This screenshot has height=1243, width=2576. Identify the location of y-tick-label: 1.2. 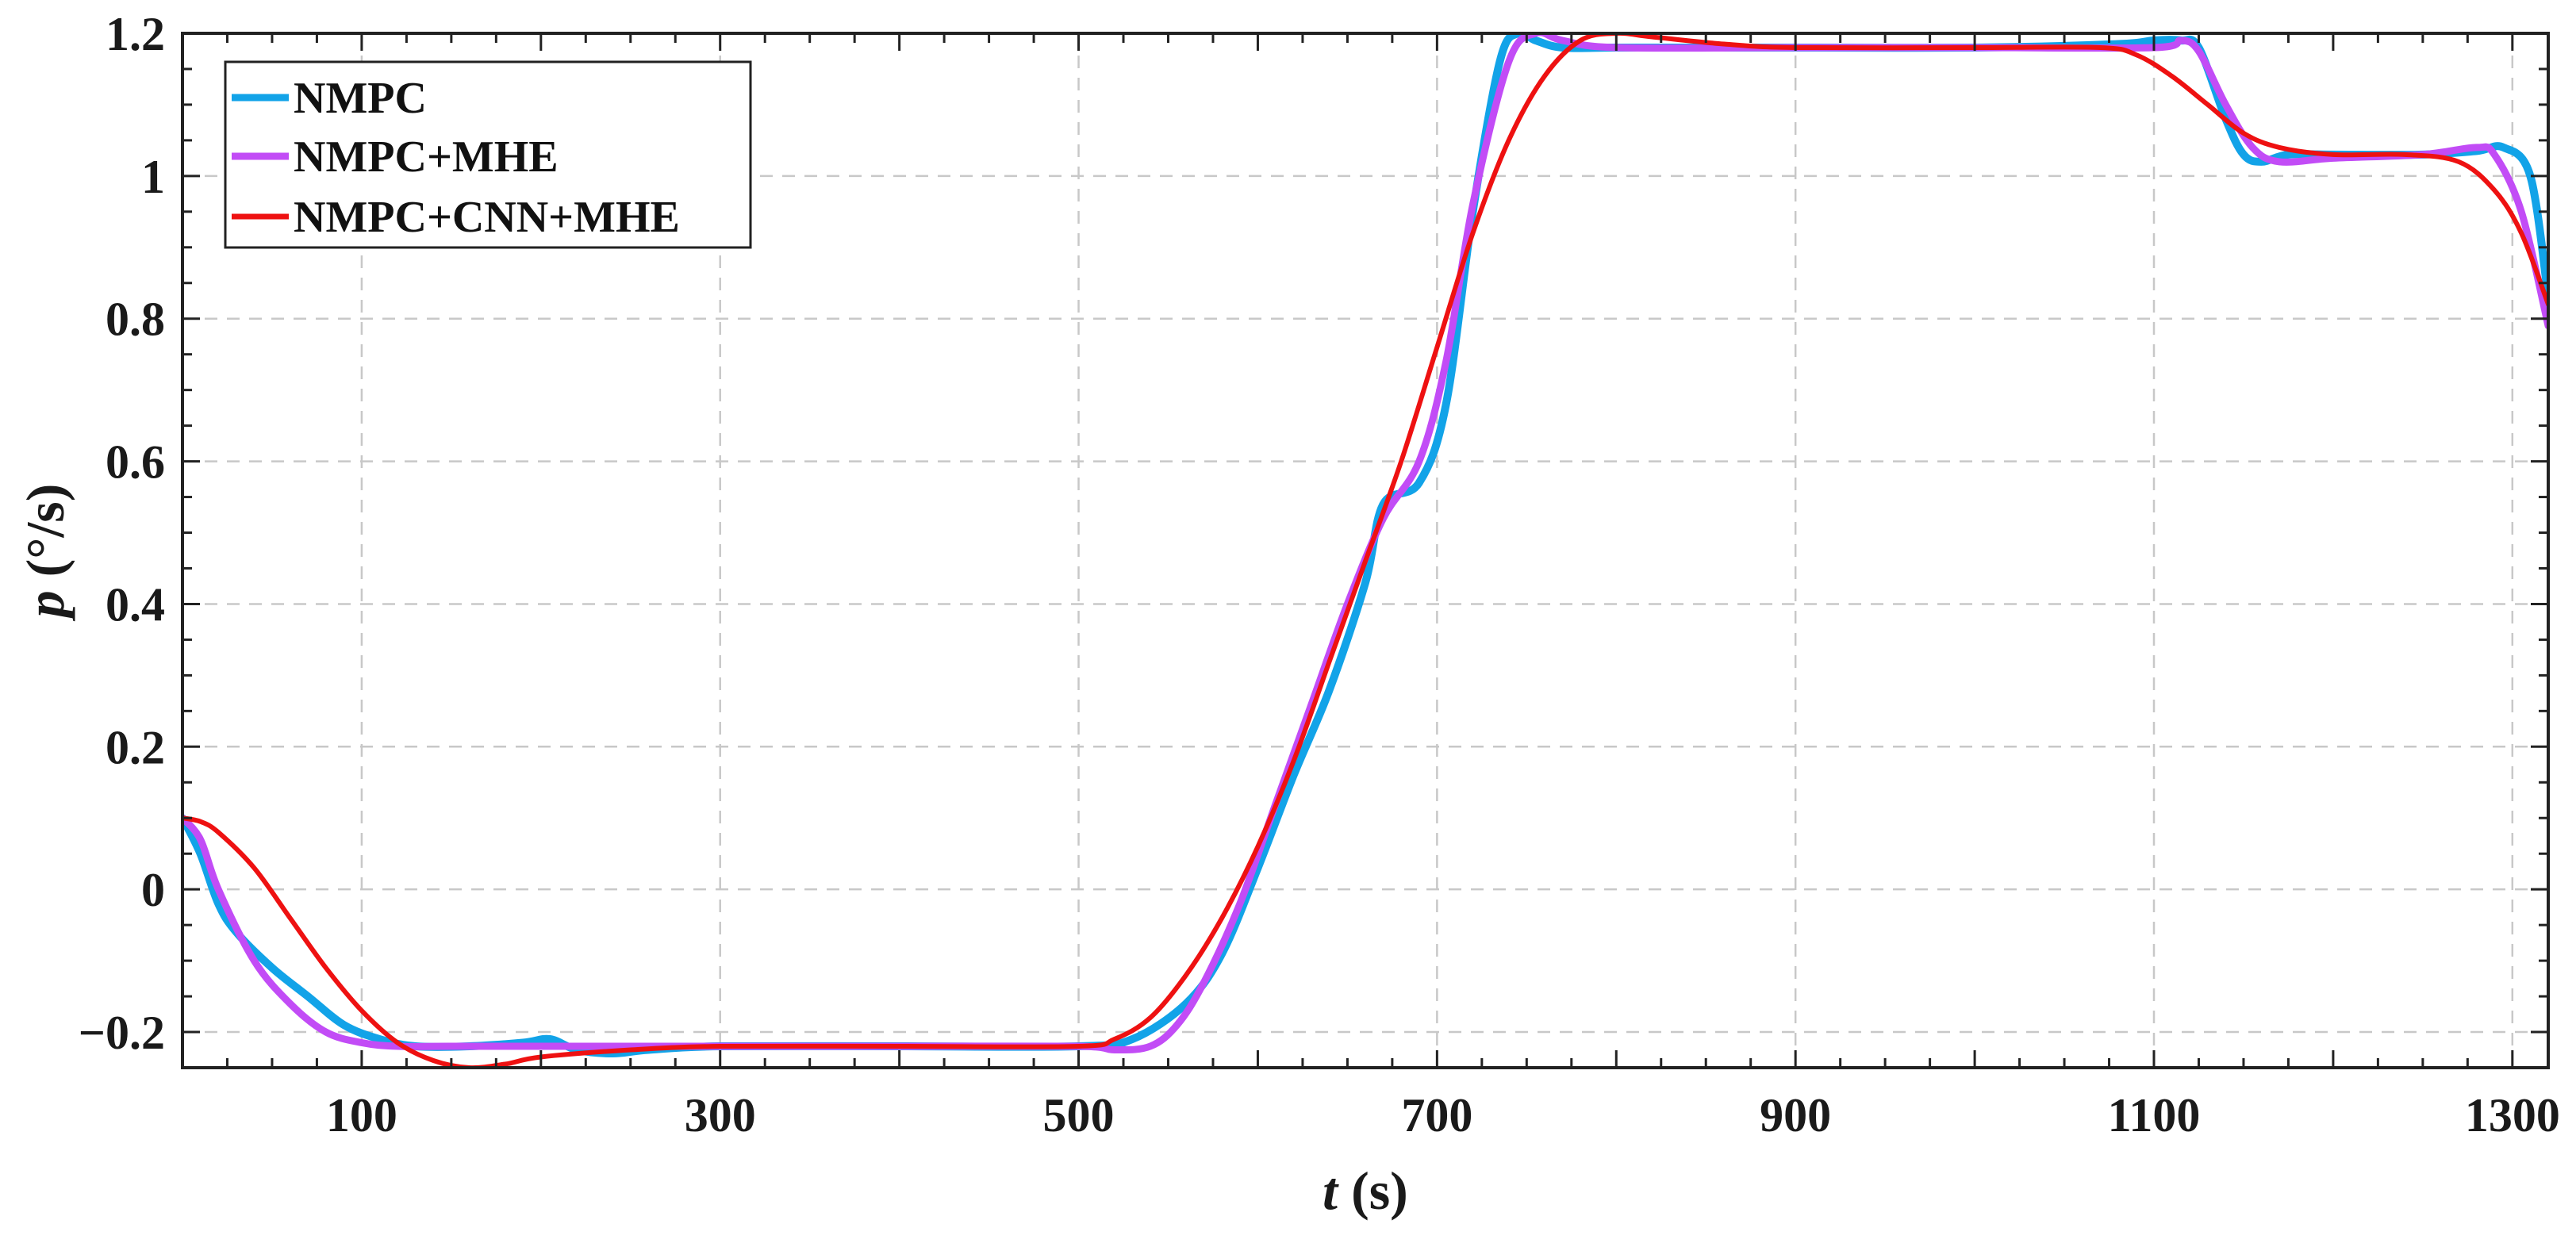
(135, 34).